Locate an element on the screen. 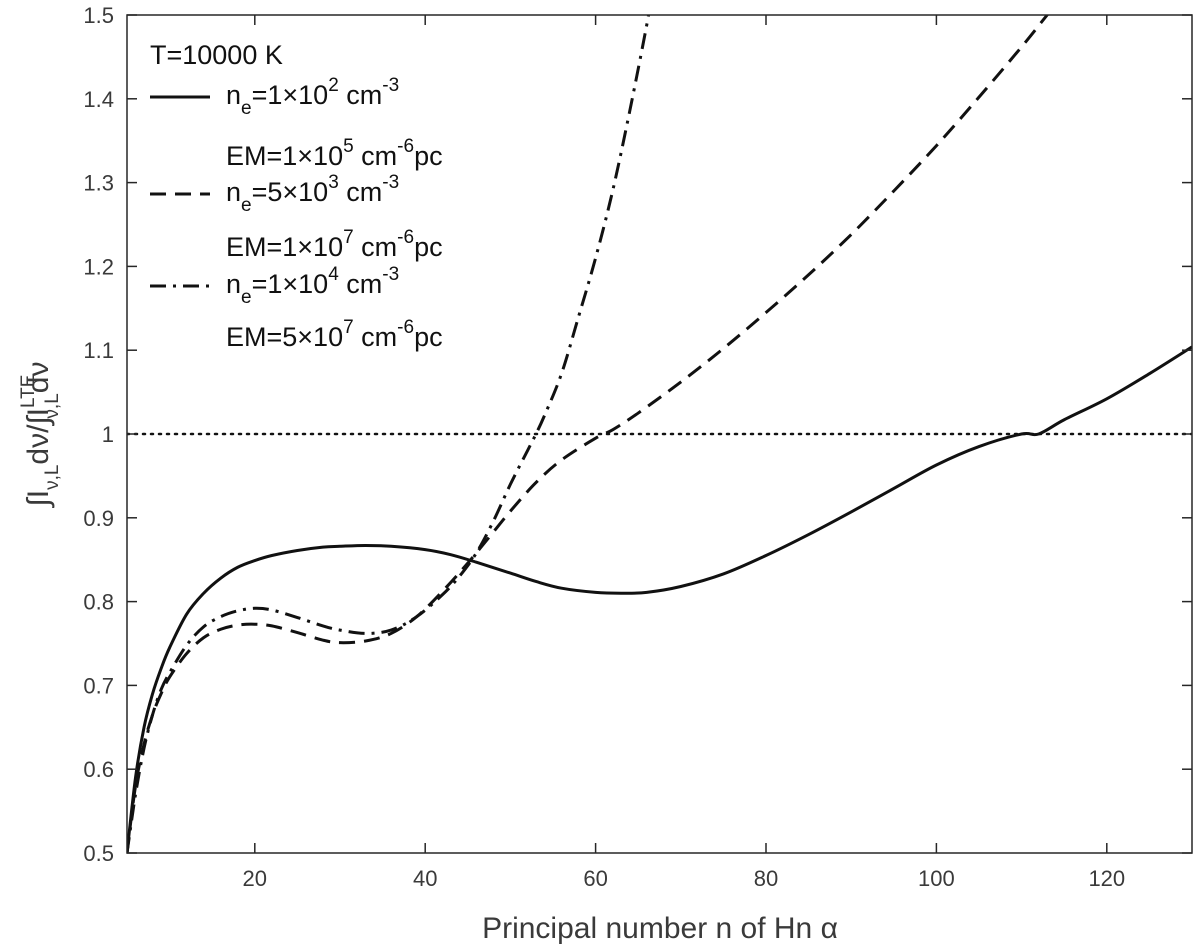  y-tick-label: 0.9 is located at coordinates (98, 518).